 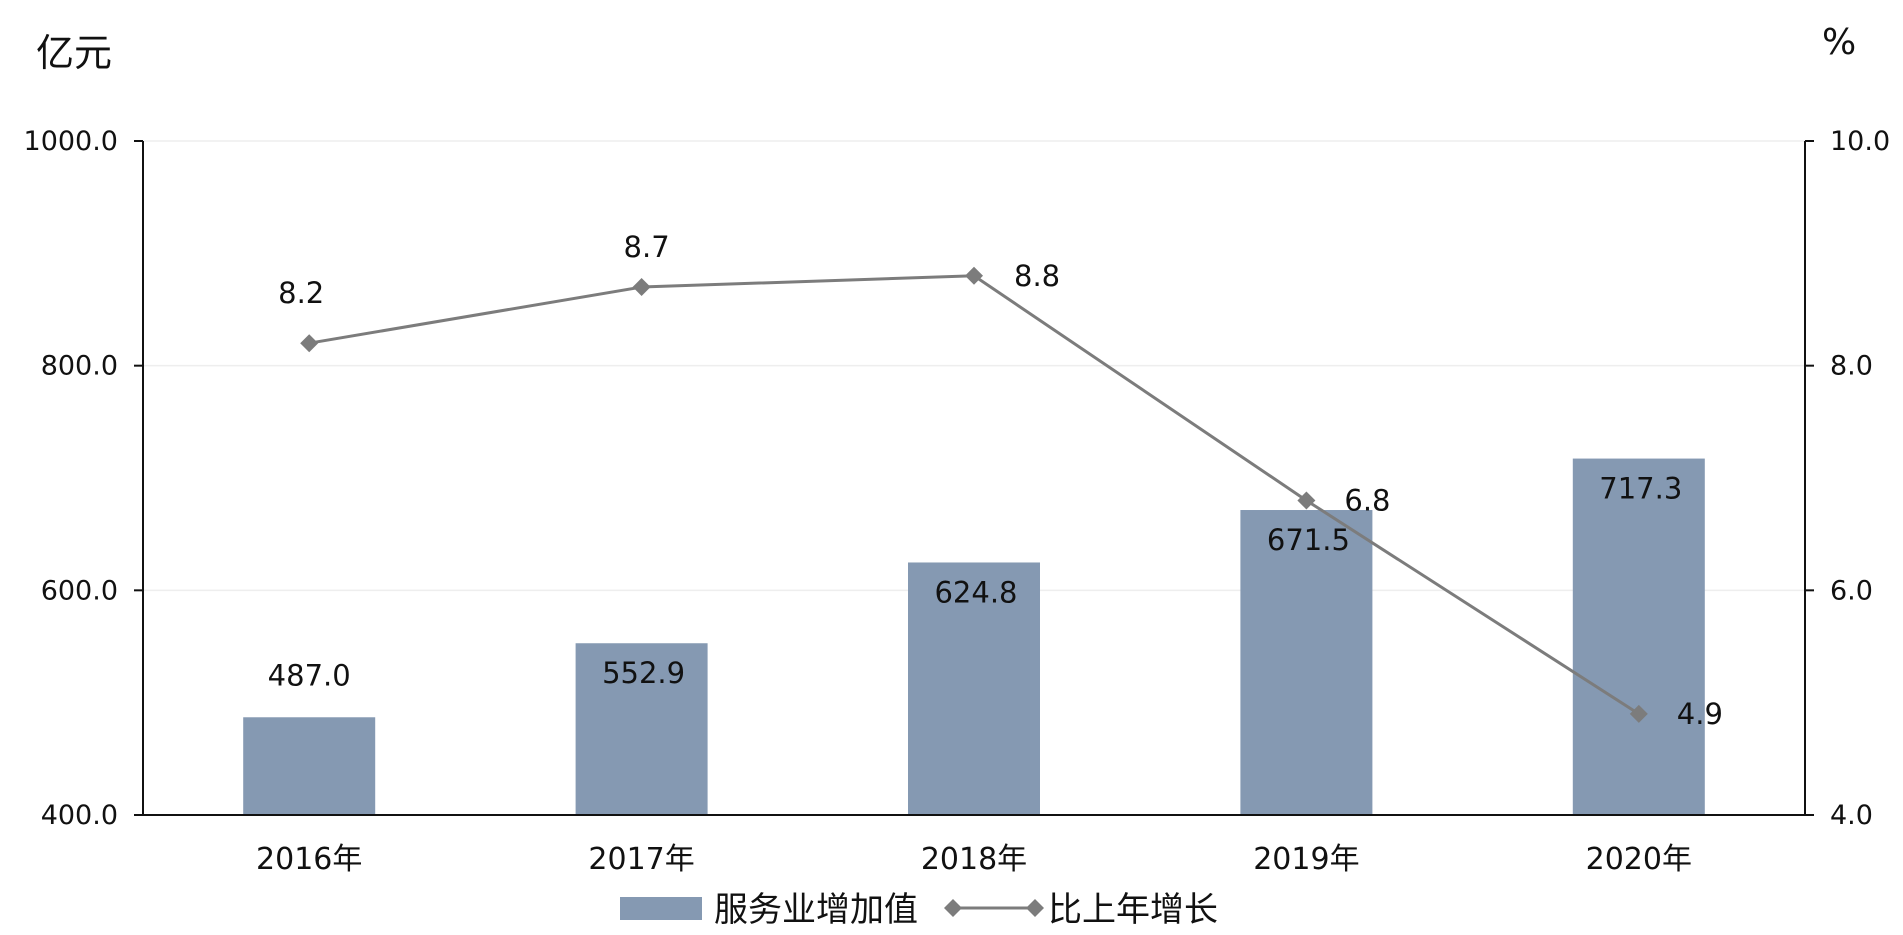 I want to click on bar-value-label: 624.8, so click(x=975, y=592).